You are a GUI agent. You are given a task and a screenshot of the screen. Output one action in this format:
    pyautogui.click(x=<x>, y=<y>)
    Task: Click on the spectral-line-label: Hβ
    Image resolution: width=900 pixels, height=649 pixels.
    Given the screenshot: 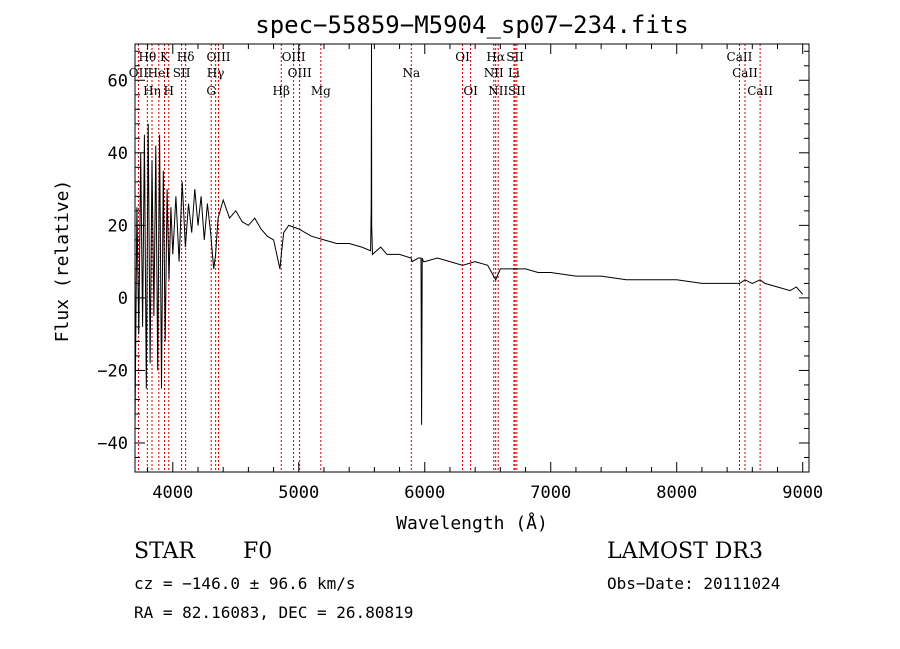 What is the action you would take?
    pyautogui.click(x=281, y=91)
    